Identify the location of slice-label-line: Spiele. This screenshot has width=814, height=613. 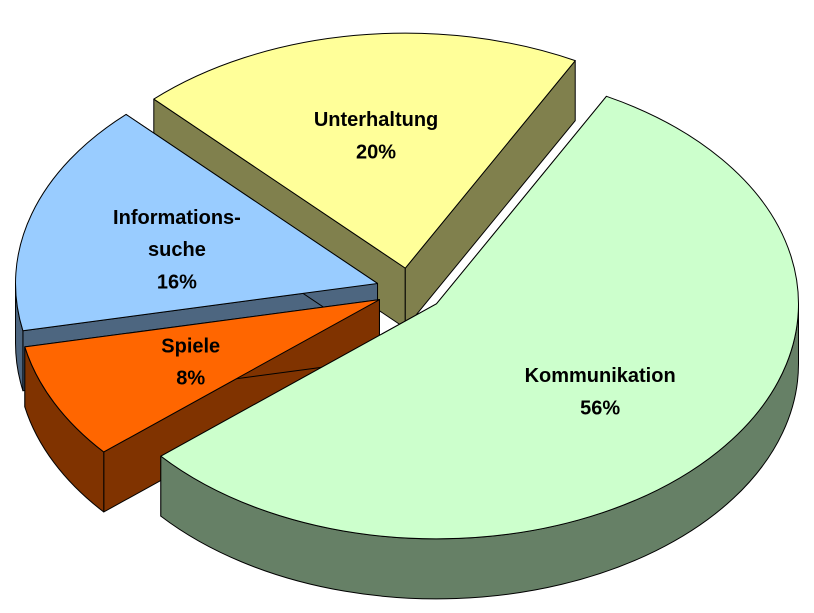
(190, 347).